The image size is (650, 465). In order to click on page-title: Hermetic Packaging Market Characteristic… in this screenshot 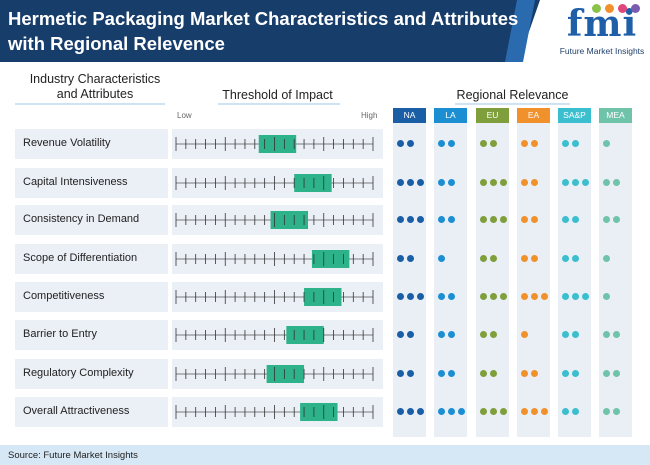, I will do `click(263, 31)`.